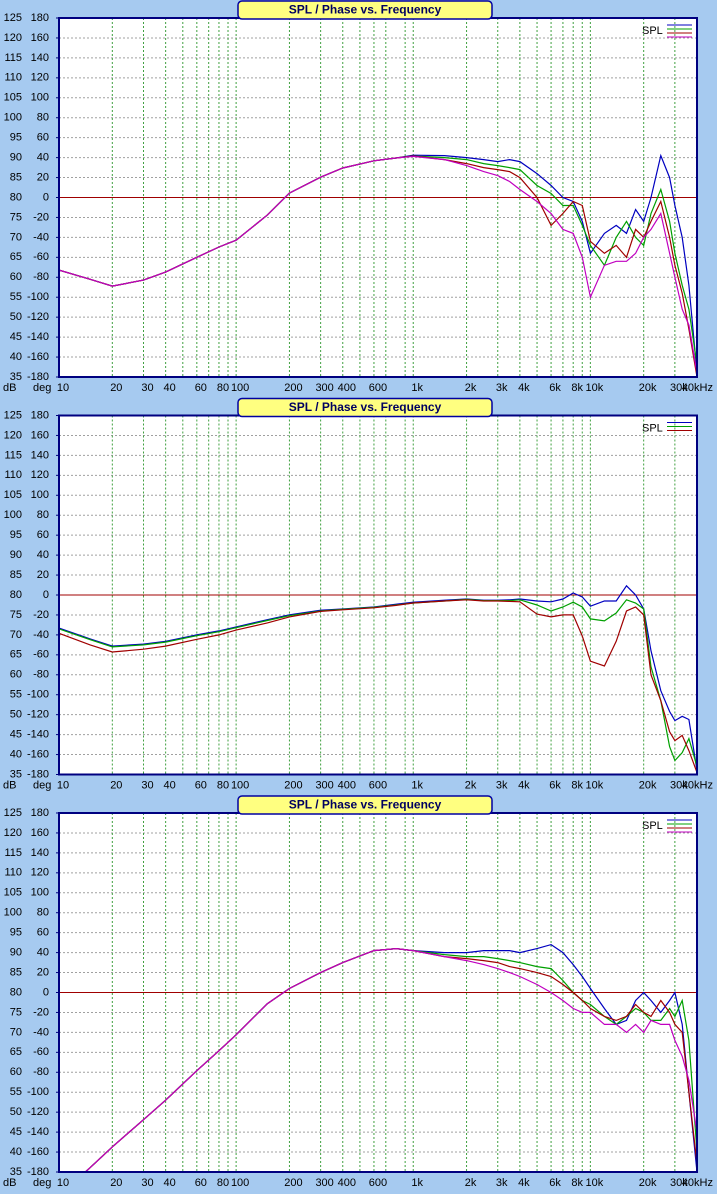 This screenshot has height=1194, width=717. I want to click on y2-tick-label: -60, so click(41, 257).